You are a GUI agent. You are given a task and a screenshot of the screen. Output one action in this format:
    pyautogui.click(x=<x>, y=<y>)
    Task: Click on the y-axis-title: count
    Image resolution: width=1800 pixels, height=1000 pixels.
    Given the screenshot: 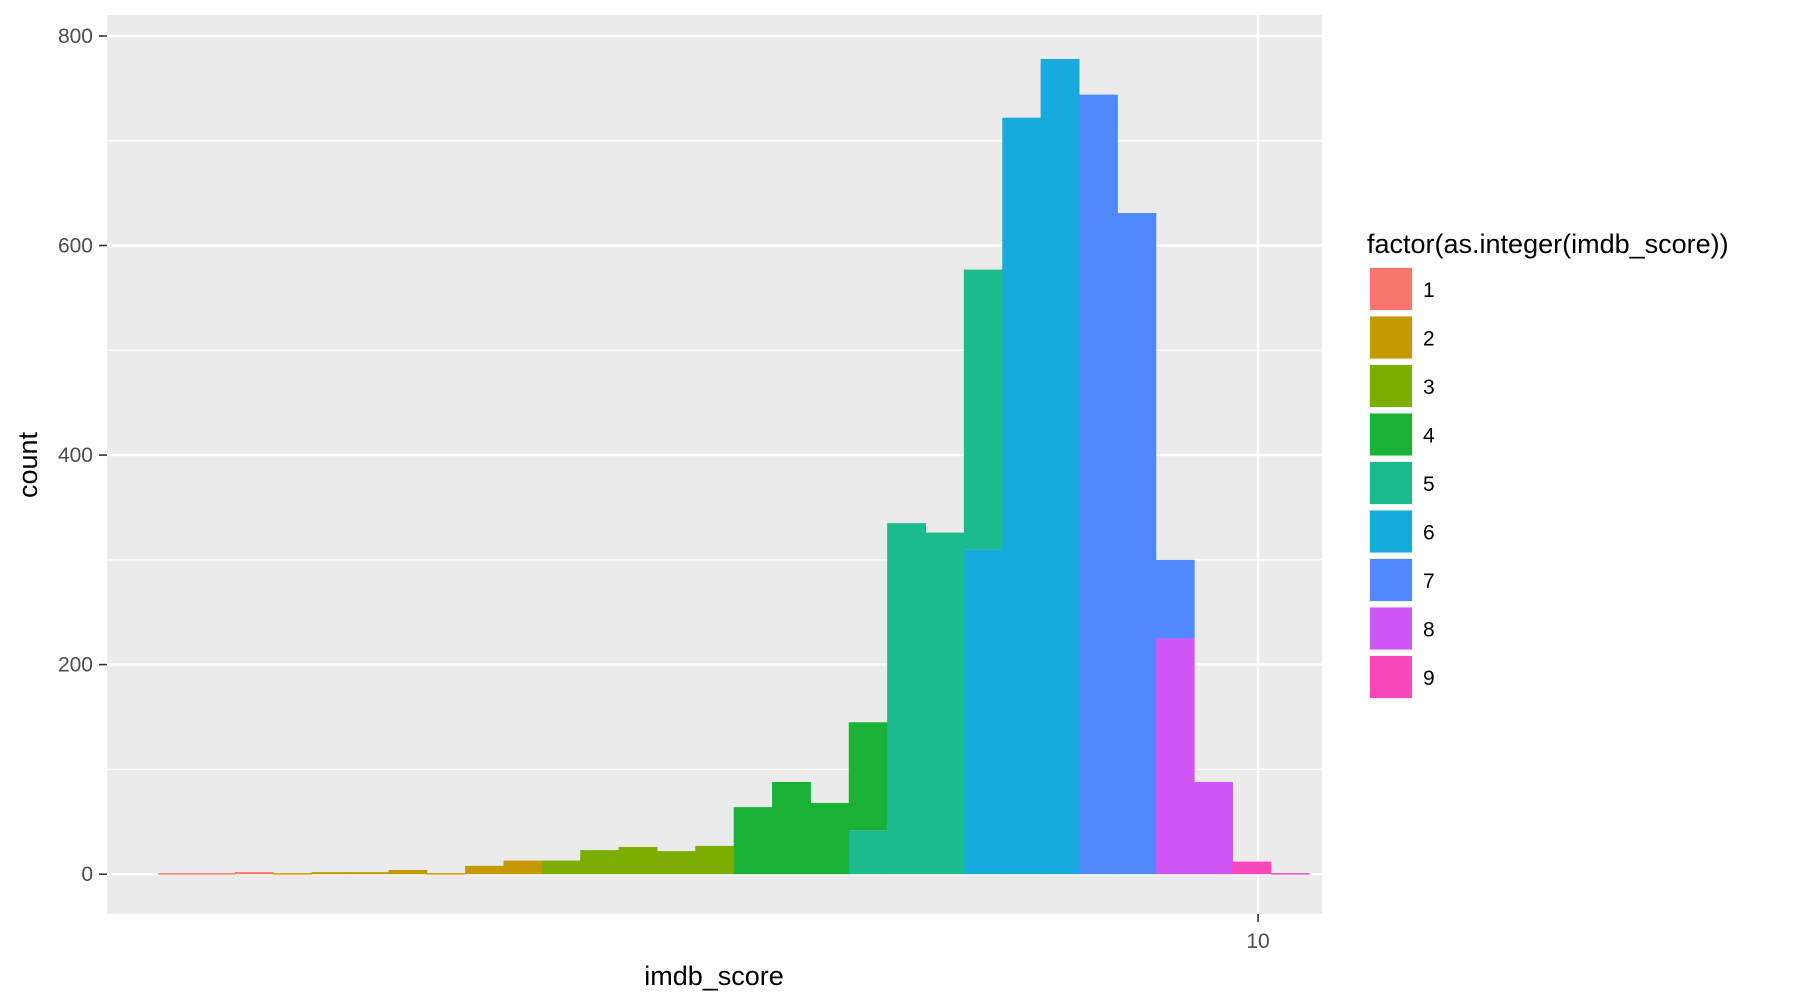 What is the action you would take?
    pyautogui.click(x=28, y=464)
    